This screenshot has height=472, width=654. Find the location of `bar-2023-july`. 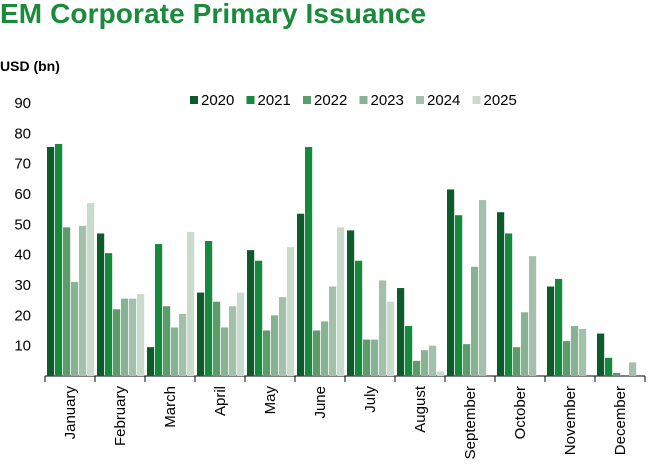

bar-2023-july is located at coordinates (375, 357).